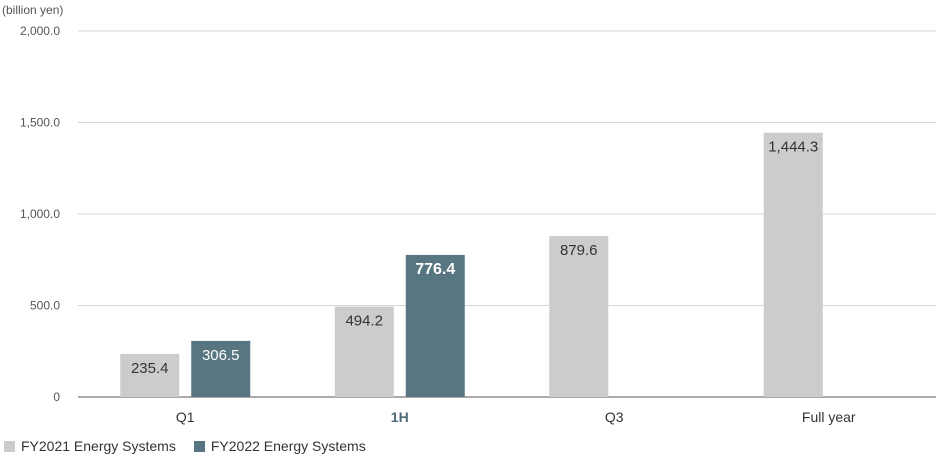 This screenshot has height=456, width=936. What do you see at coordinates (199, 446) in the screenshot?
I see `legend-swatch-fy2022` at bounding box center [199, 446].